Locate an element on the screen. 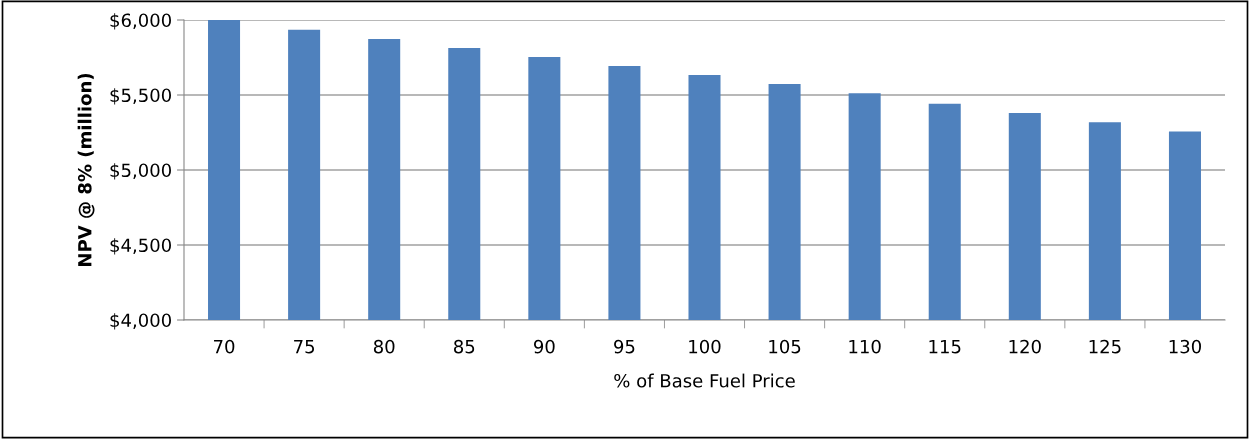 The height and width of the screenshot is (439, 1250). x-tick-label: 120 is located at coordinates (1025, 346).